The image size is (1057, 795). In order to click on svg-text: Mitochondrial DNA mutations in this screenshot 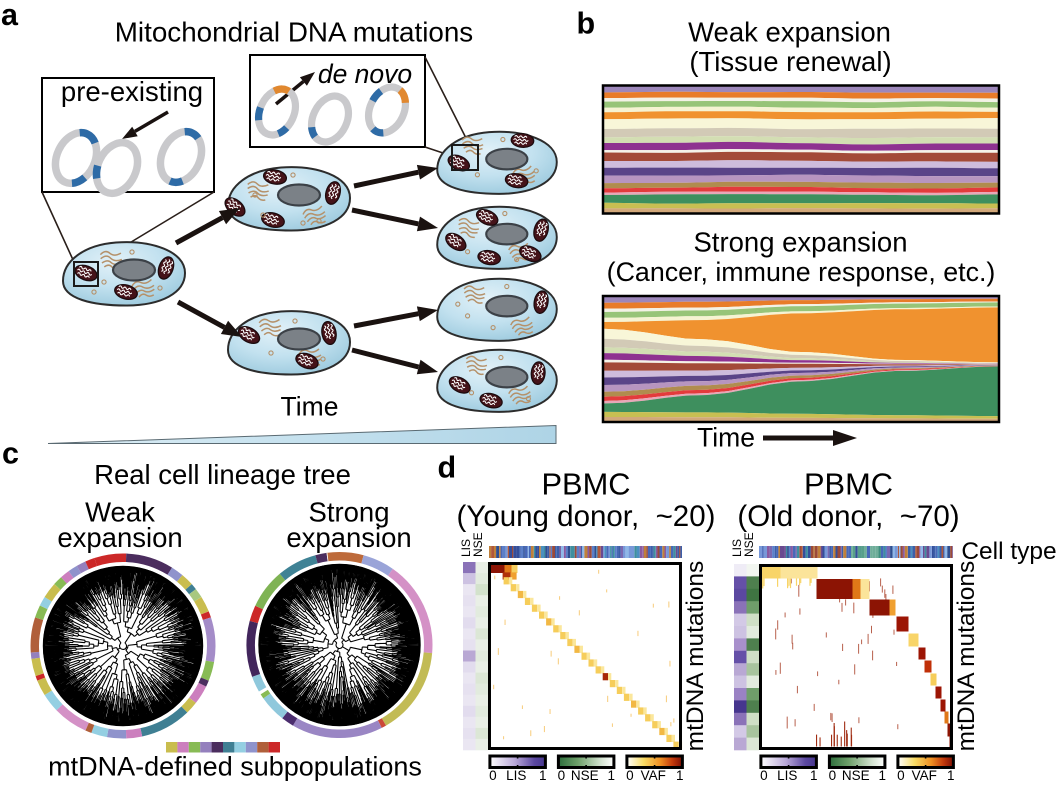, I will do `click(294, 32)`.